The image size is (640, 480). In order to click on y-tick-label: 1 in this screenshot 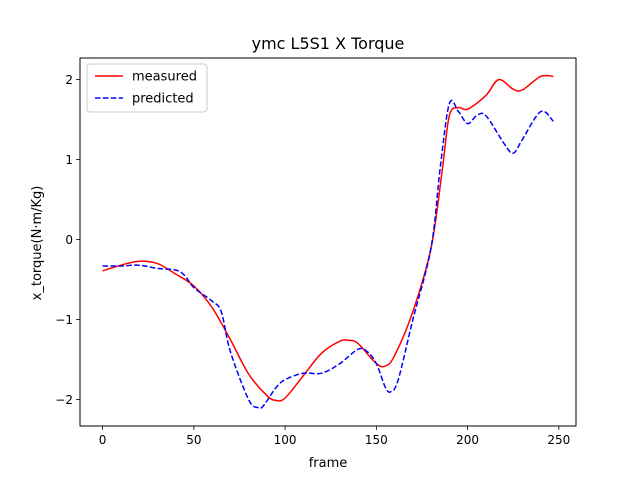, I will do `click(69, 160)`.